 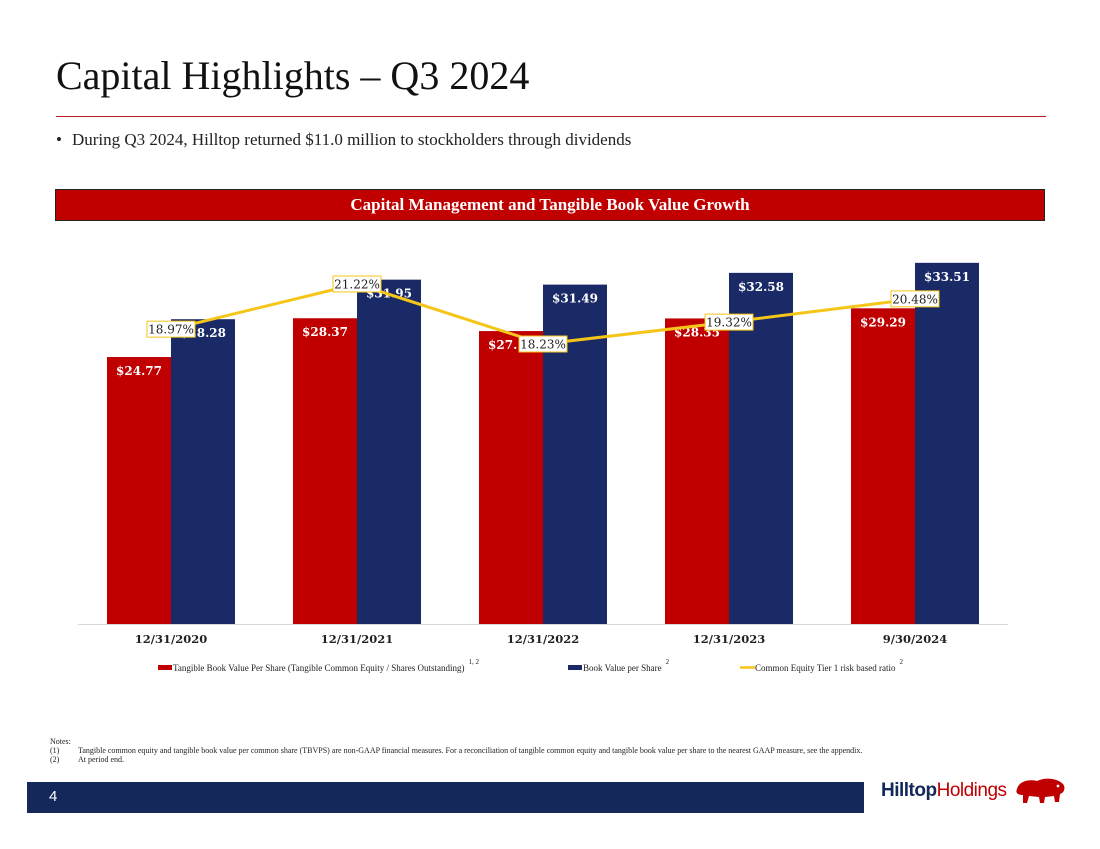 I want to click on logo-text: HilltopHoldings, so click(x=944, y=791).